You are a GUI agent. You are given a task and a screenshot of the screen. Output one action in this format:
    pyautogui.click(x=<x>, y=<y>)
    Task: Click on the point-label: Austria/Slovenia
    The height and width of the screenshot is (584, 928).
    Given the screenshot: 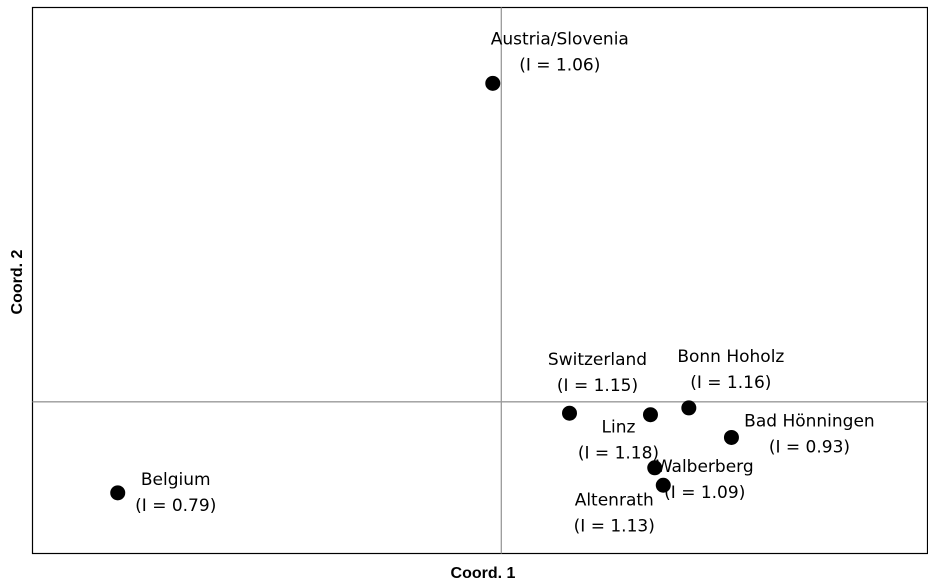 What is the action you would take?
    pyautogui.click(x=560, y=39)
    